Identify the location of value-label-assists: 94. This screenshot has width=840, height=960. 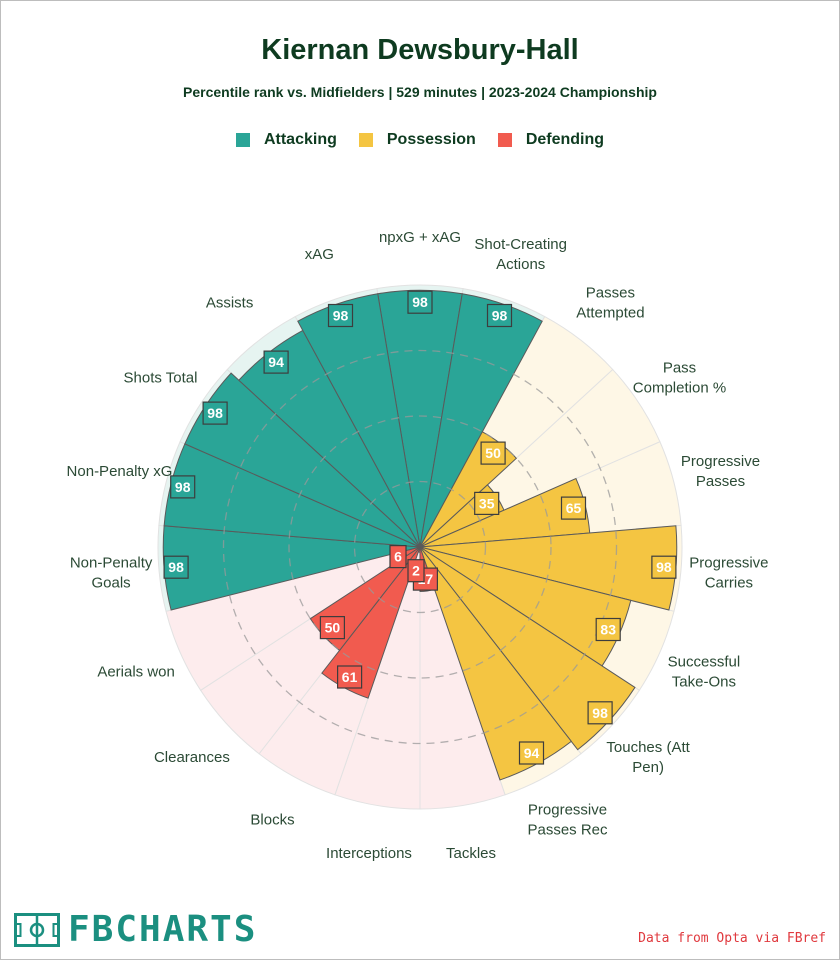
(276, 362).